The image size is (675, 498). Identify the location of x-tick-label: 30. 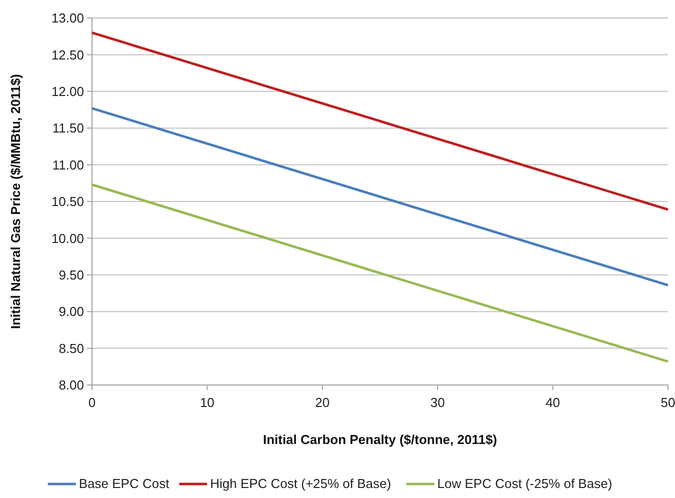
(437, 402).